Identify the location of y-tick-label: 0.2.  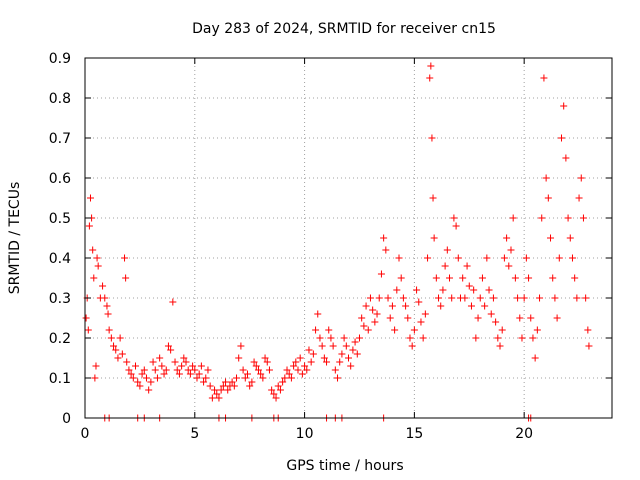
(60, 339).